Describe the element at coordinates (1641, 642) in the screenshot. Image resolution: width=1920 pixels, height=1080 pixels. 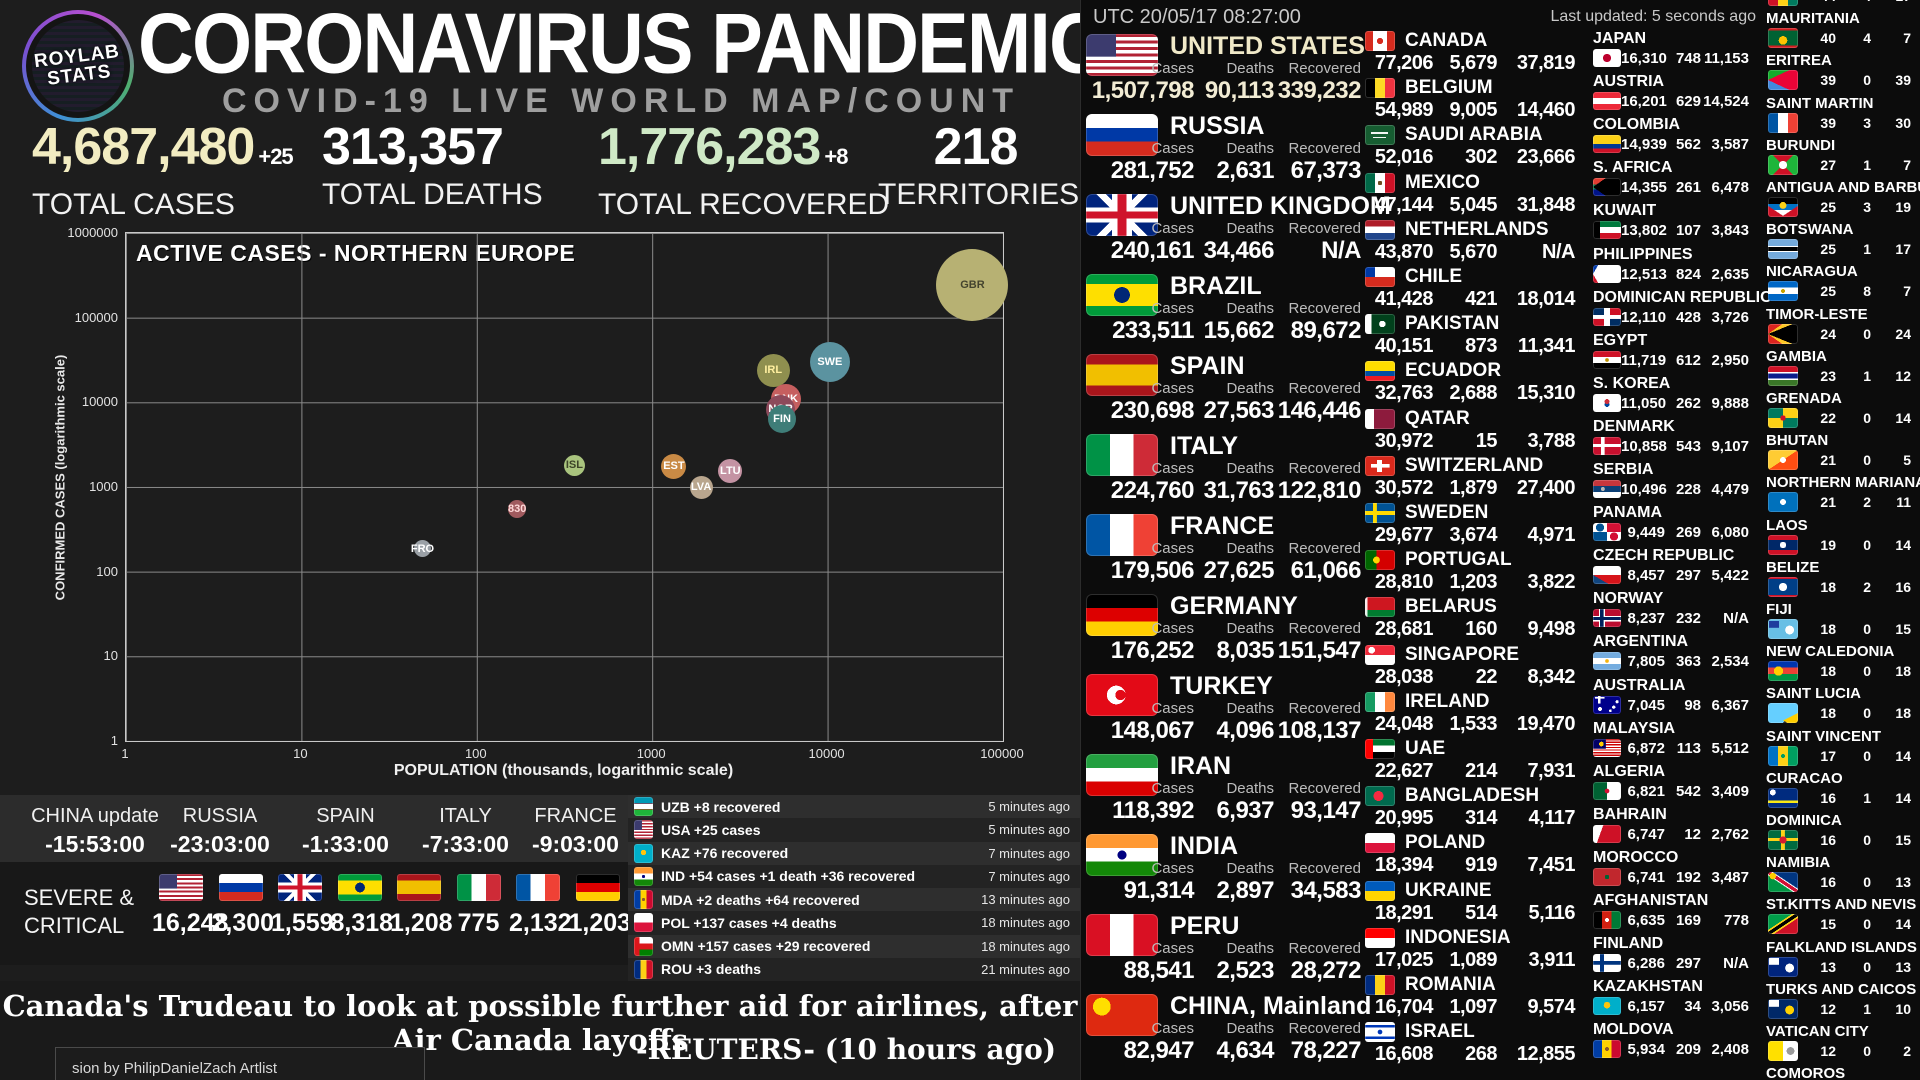
I see `country-name: ARGENTINA` at that location.